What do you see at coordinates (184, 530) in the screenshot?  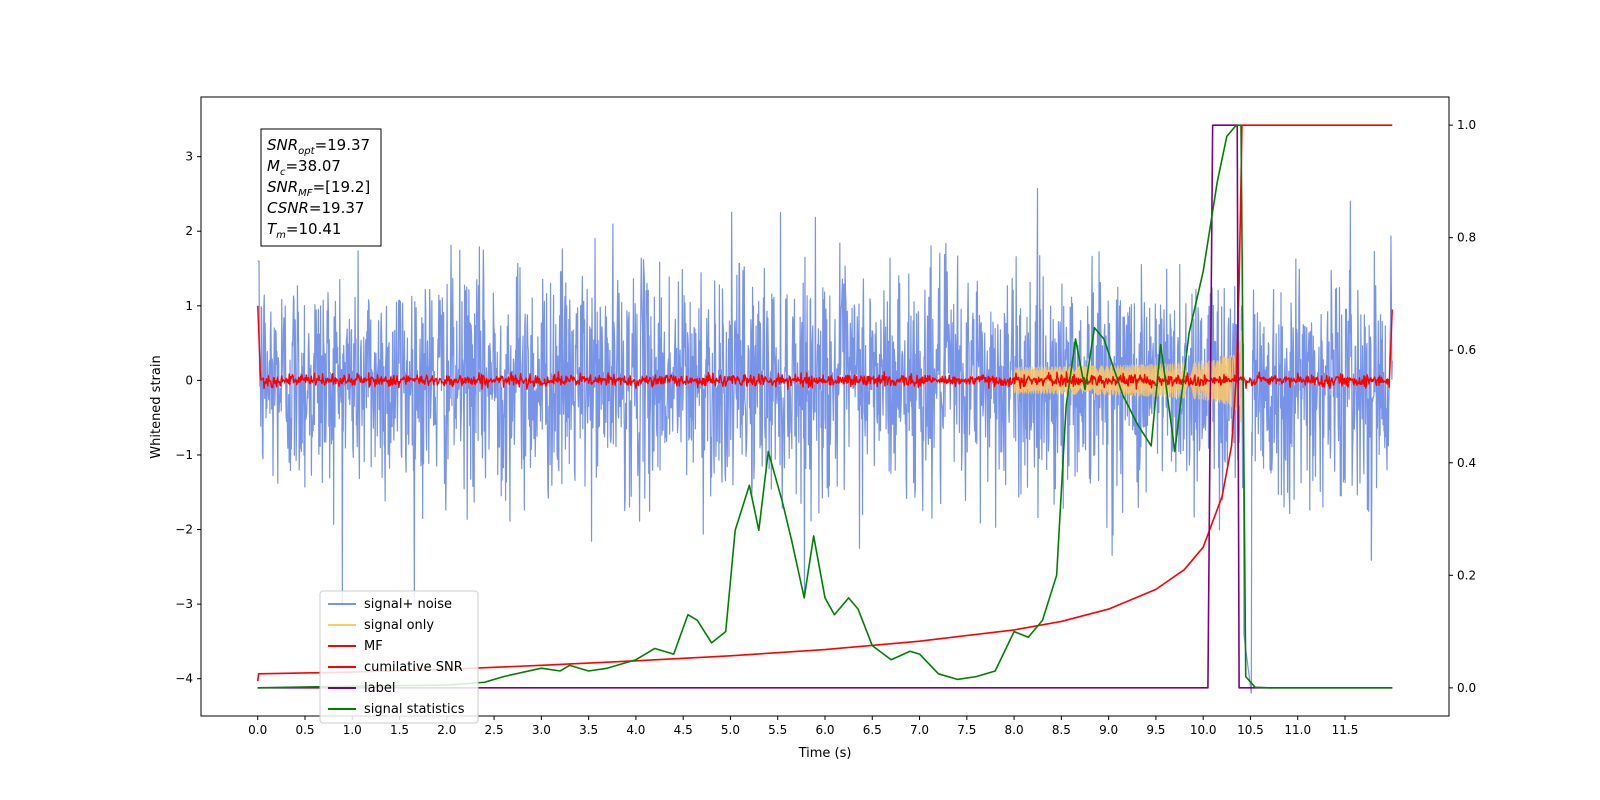 I see `y-tick-label: −2` at bounding box center [184, 530].